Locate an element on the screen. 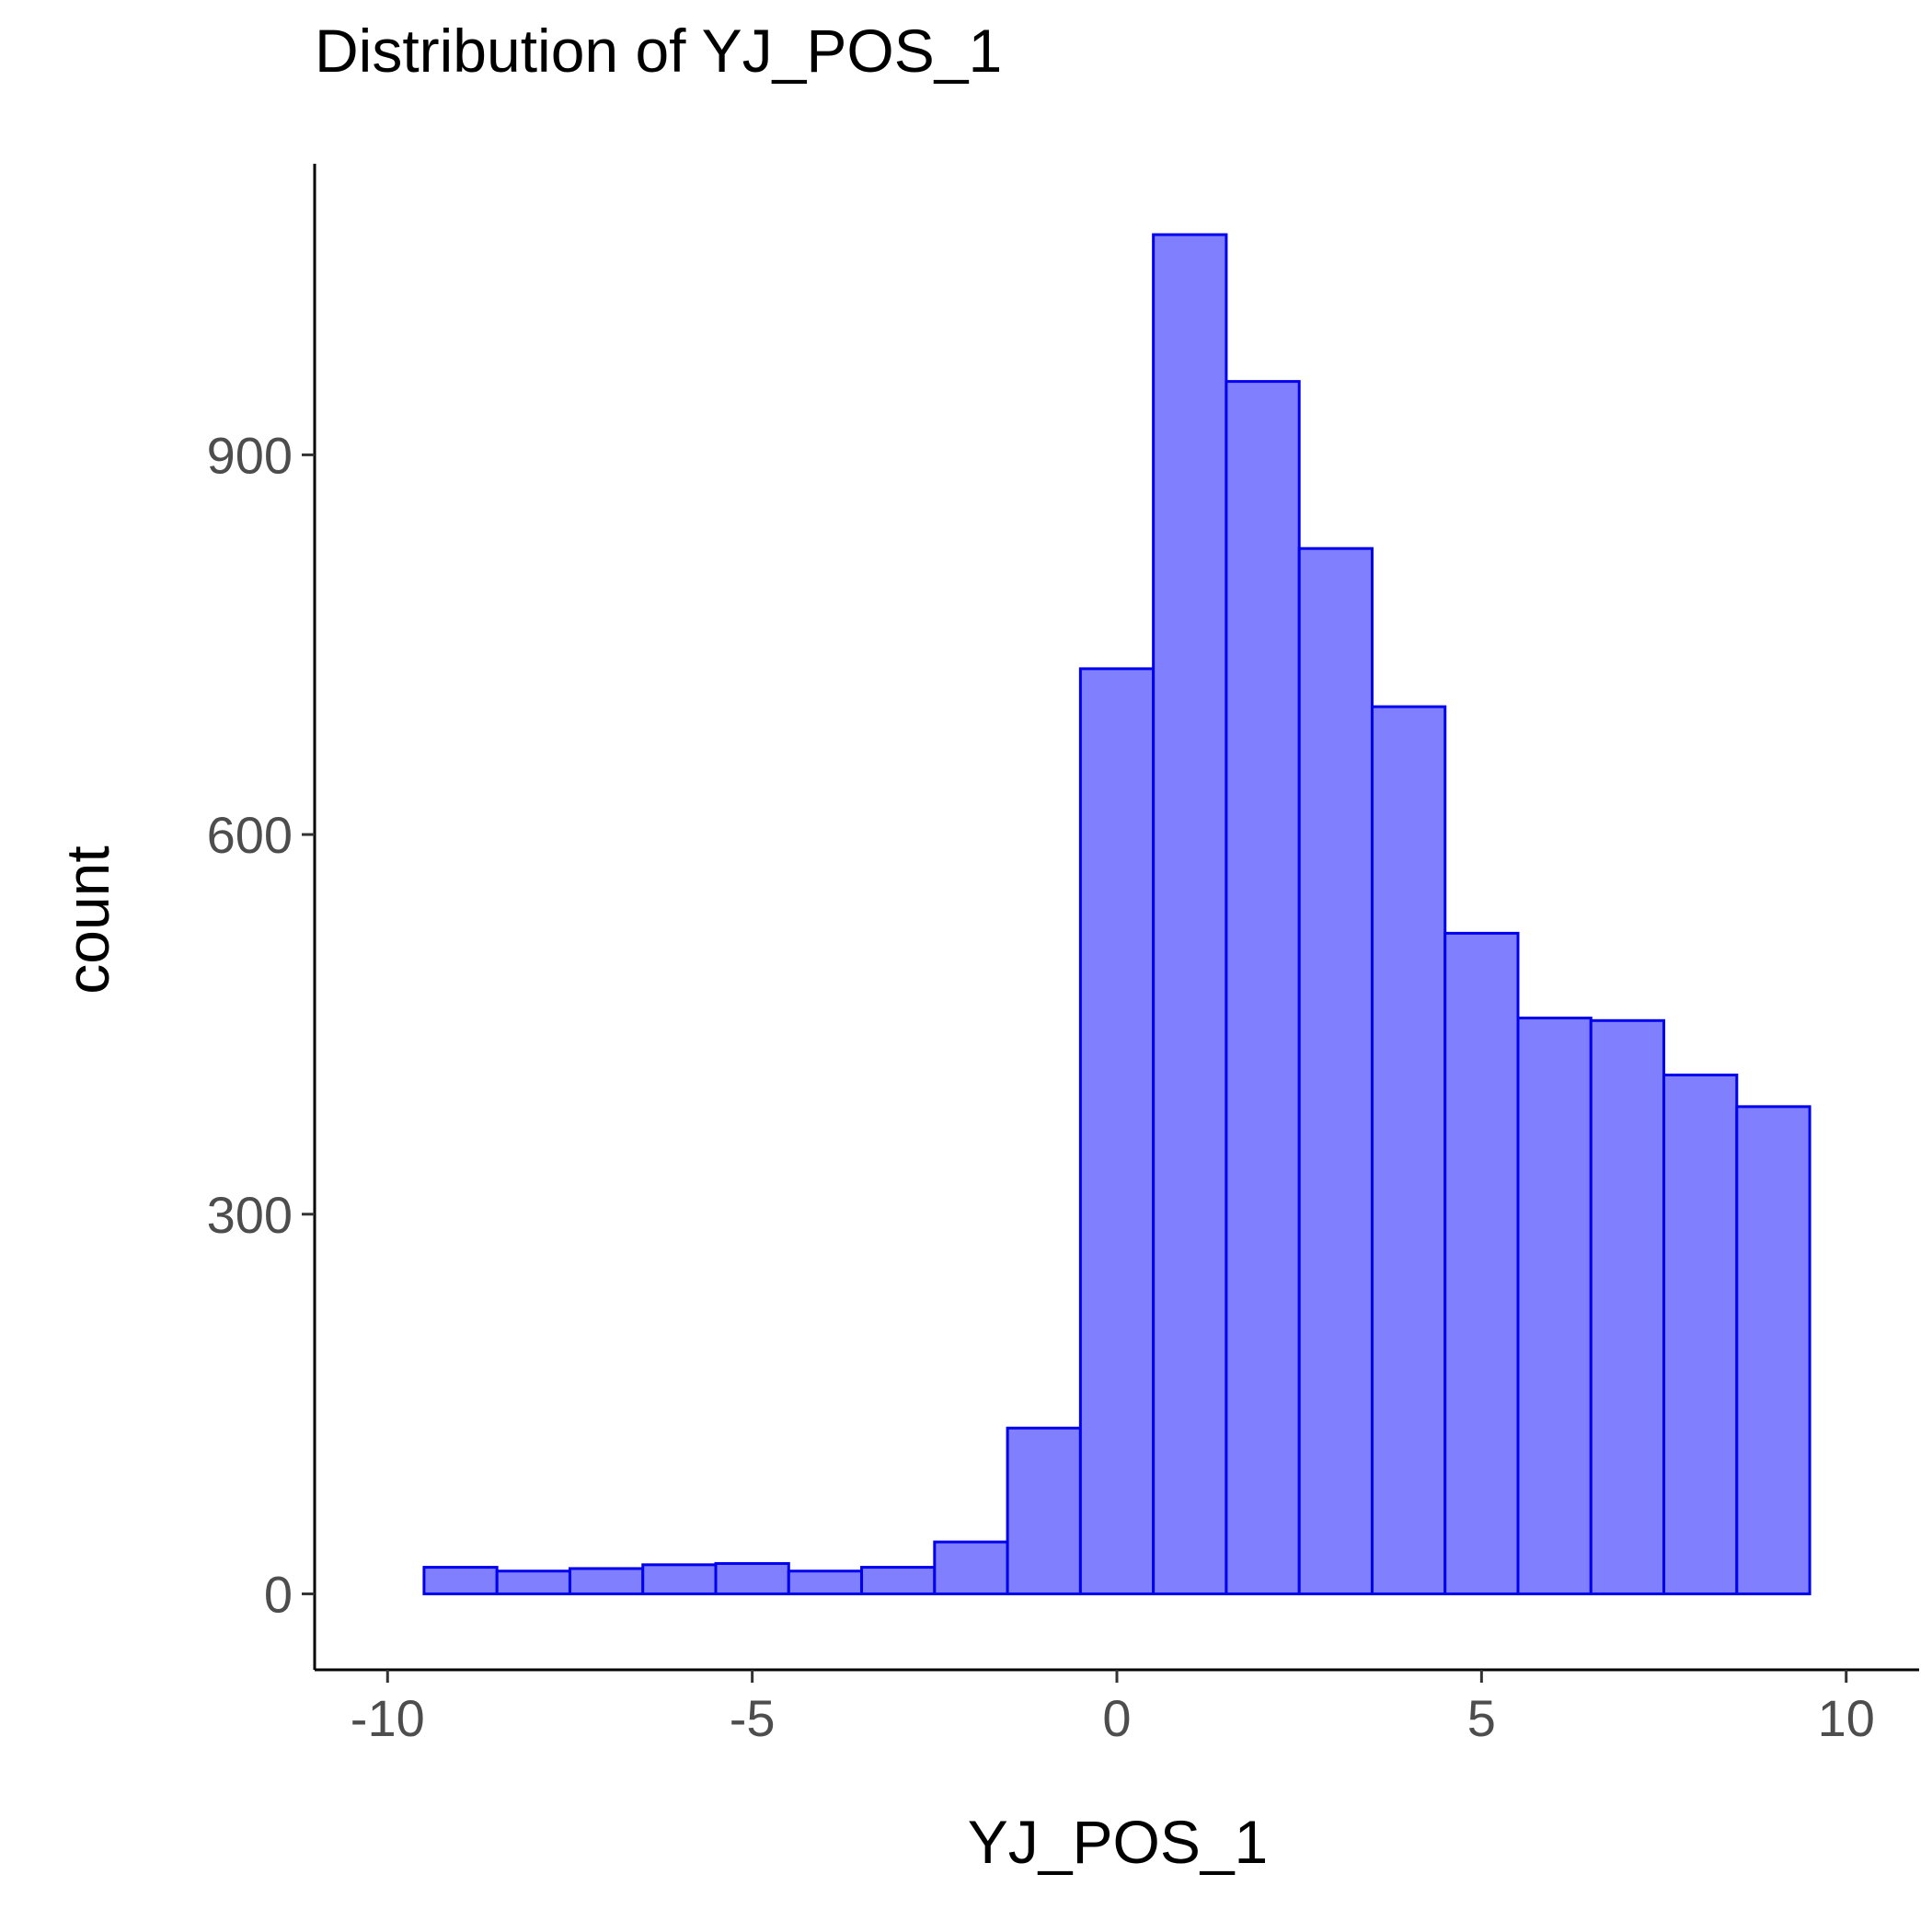  x-tick-label: -10 is located at coordinates (388, 1718).